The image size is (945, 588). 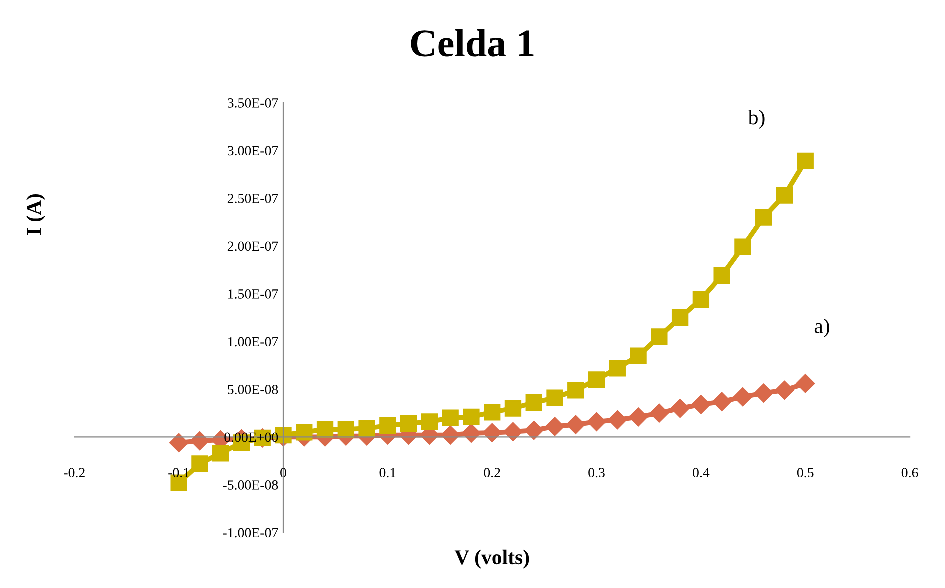 I want to click on y-tick-label: 5.00E-08, so click(x=253, y=389).